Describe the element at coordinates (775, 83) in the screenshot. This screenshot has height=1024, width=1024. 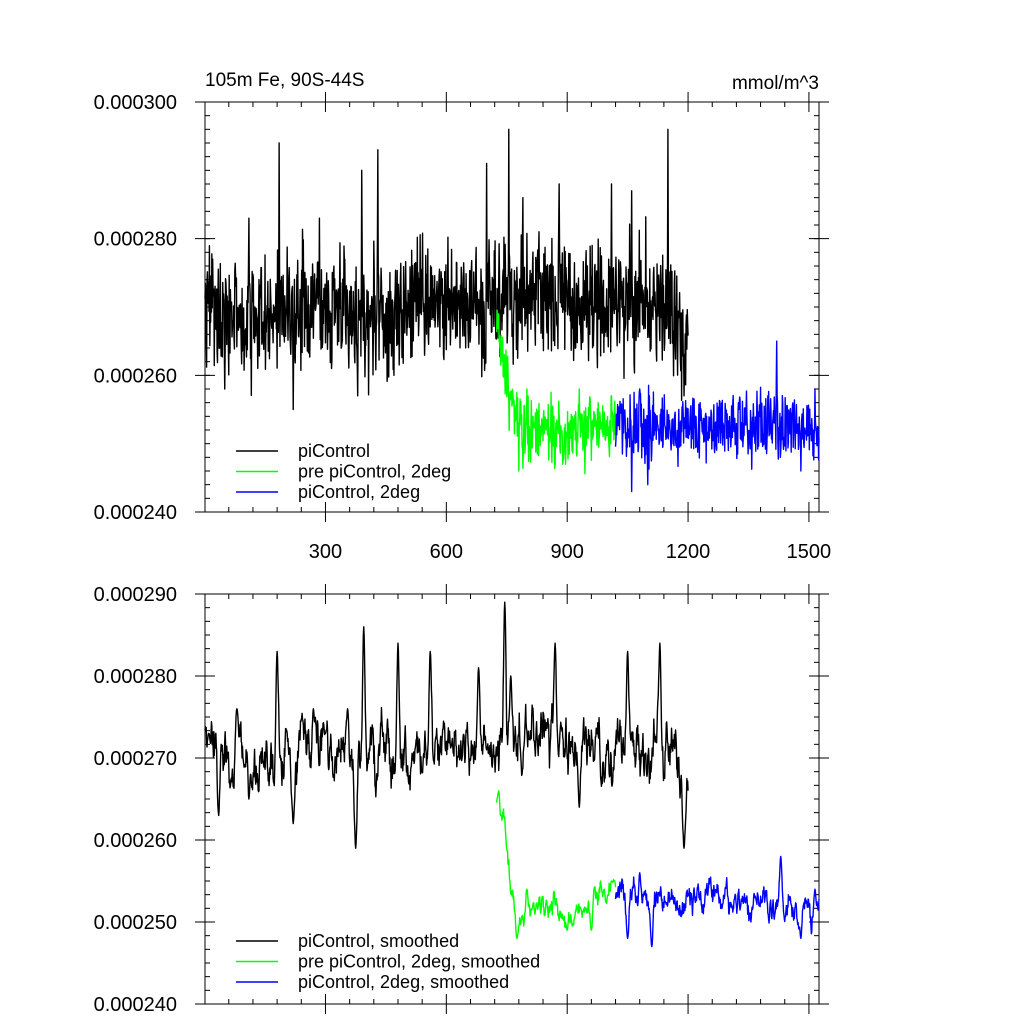
I see `units-label: mmol/m^3` at that location.